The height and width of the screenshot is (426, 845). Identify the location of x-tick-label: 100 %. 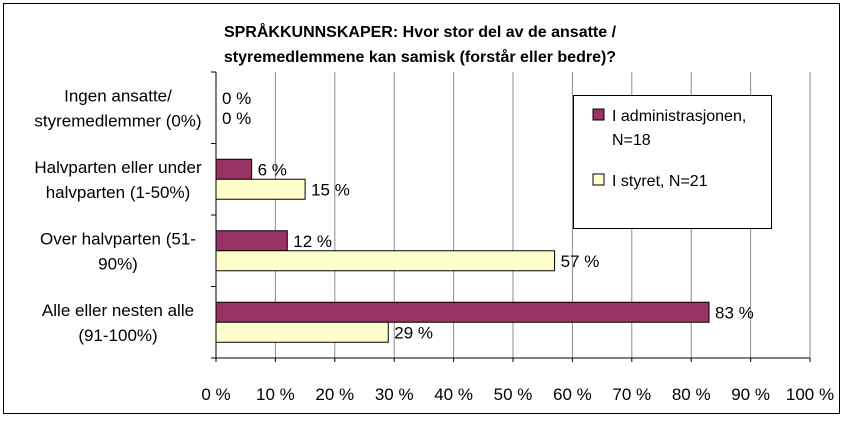
(810, 394).